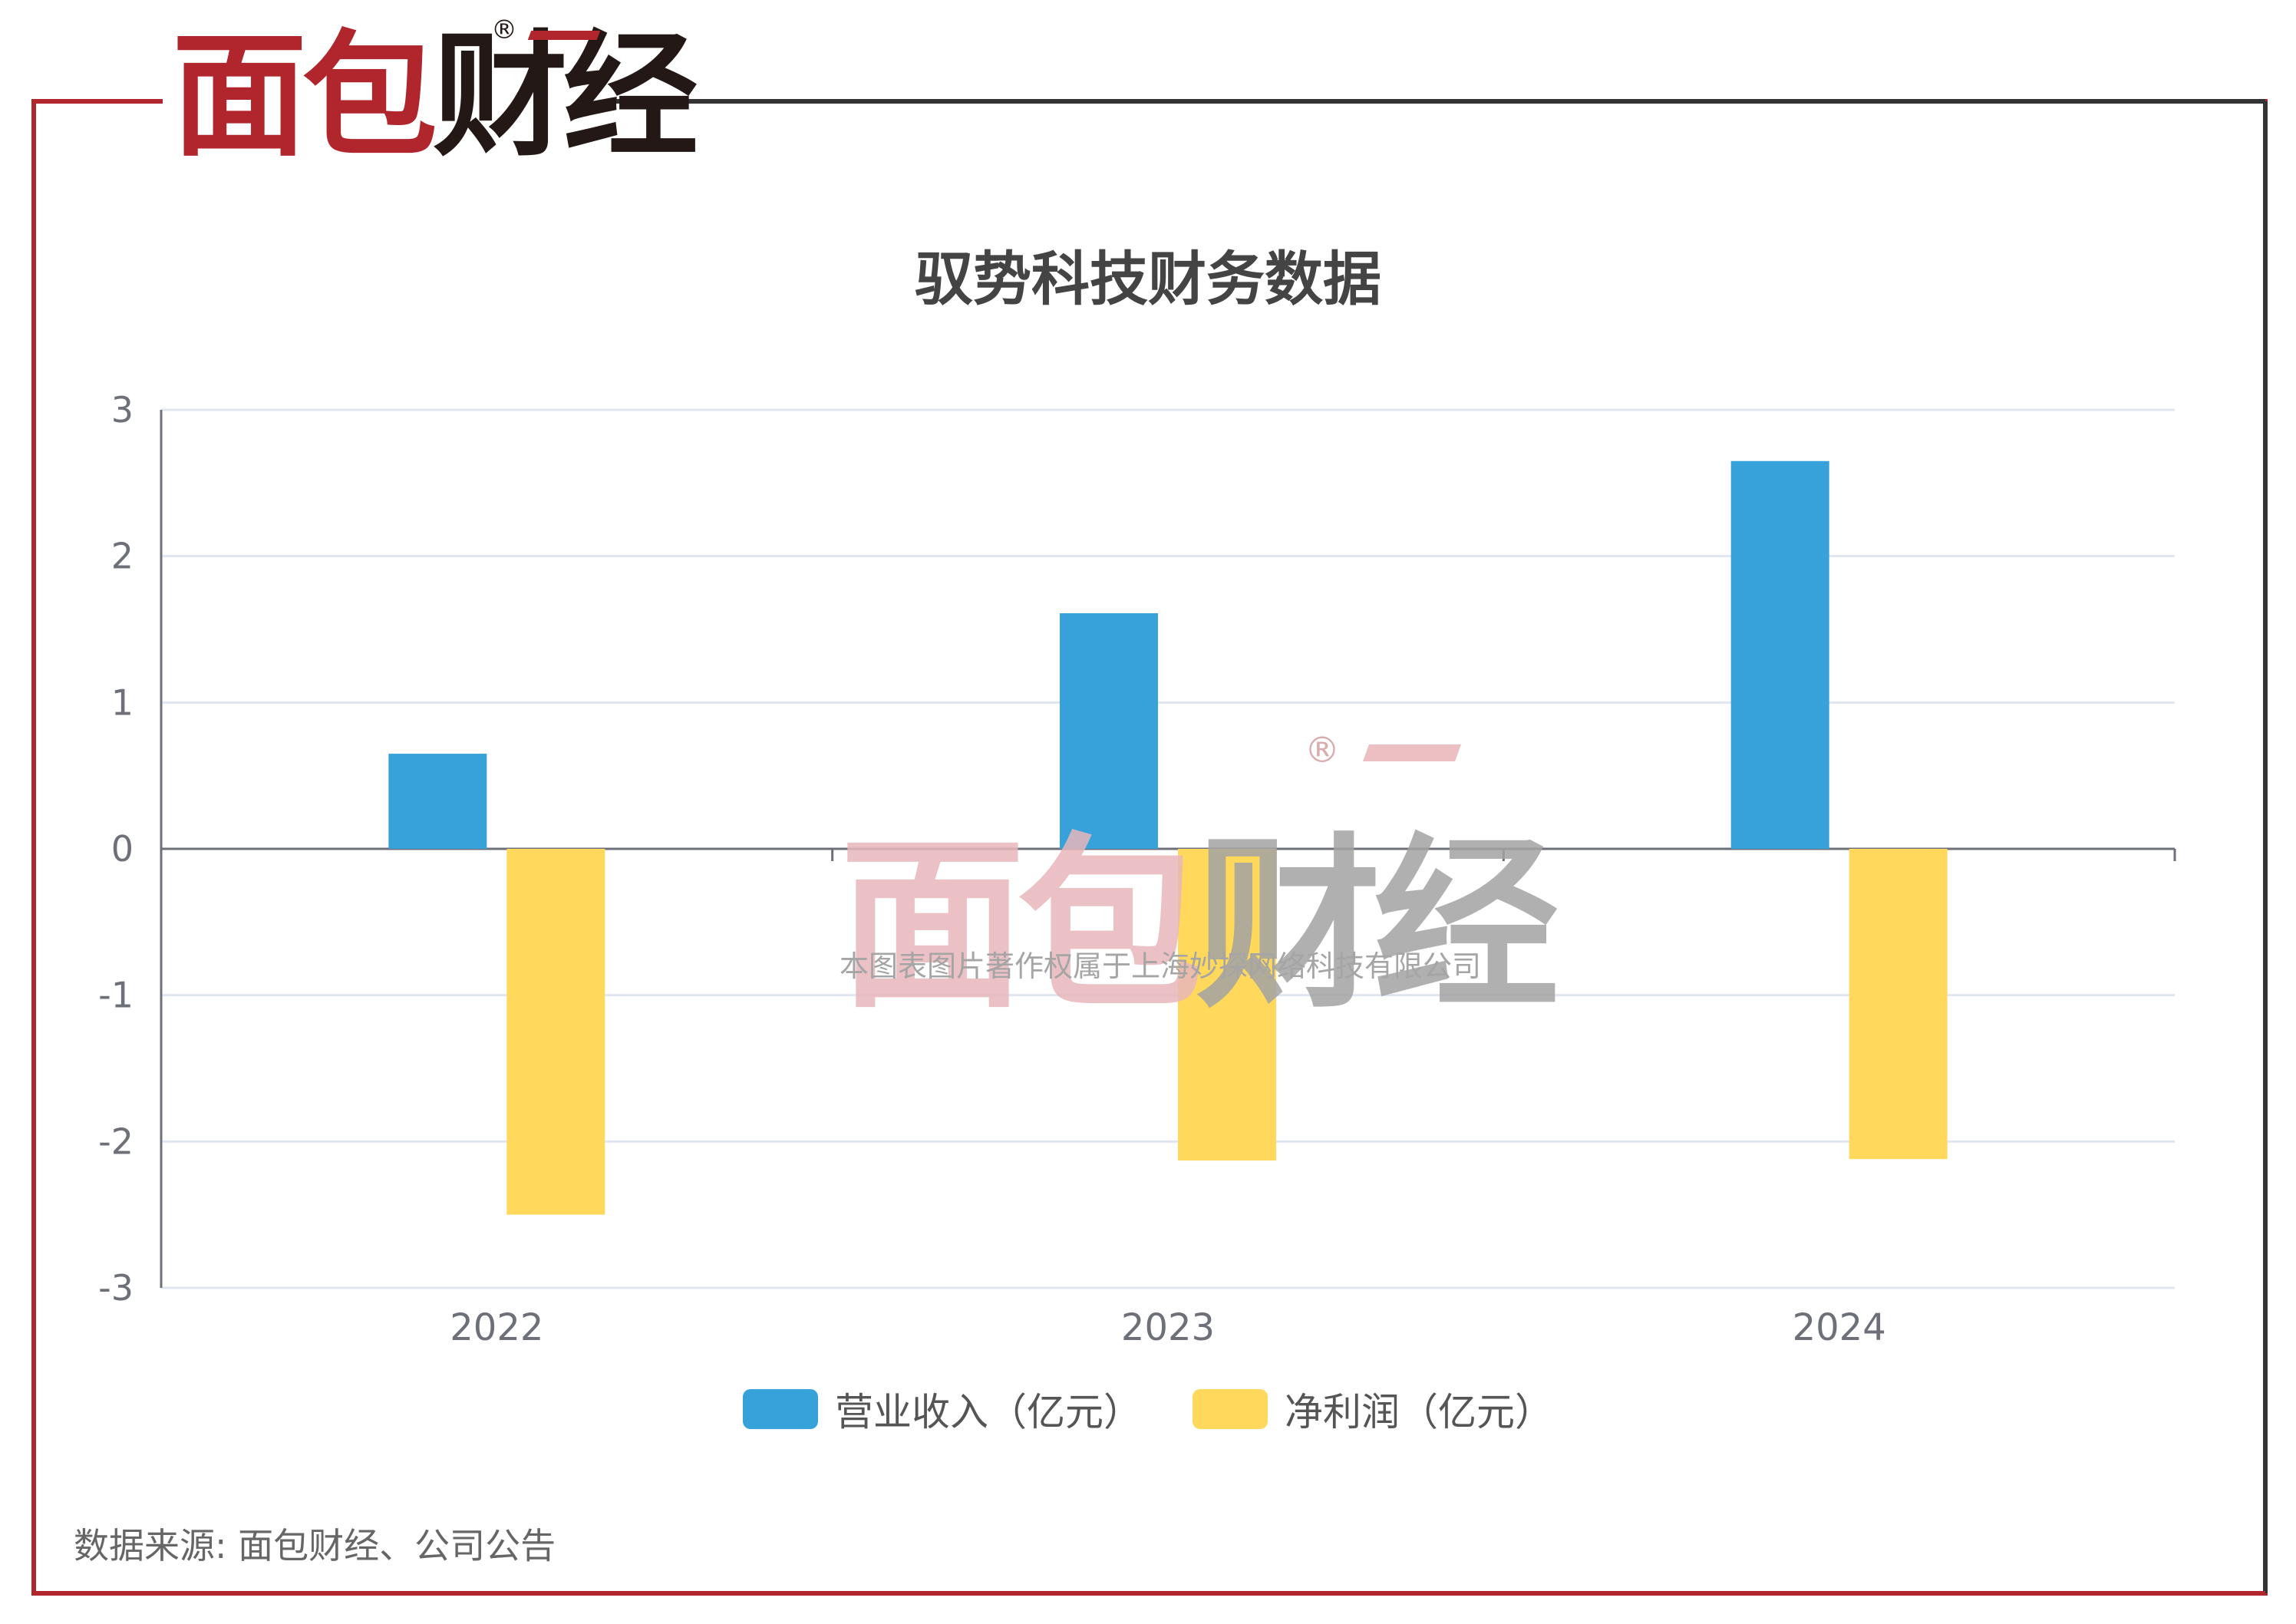 The width and height of the screenshot is (2296, 1624). What do you see at coordinates (1148, 279) in the screenshot?
I see `chart-title: 驭势科技财务数据` at bounding box center [1148, 279].